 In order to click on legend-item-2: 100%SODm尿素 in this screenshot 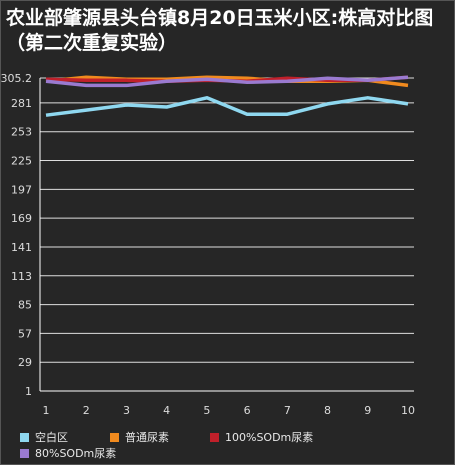, I will do `click(261, 437)`.